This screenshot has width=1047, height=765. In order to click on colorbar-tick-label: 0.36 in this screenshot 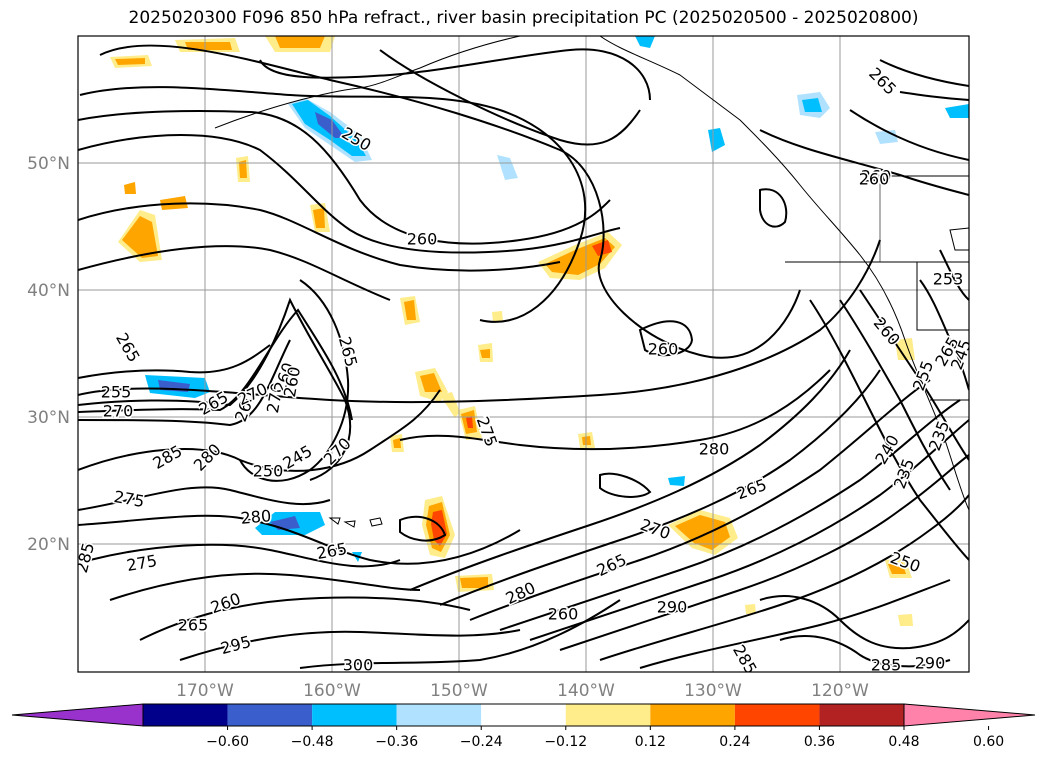, I will do `click(819, 742)`.